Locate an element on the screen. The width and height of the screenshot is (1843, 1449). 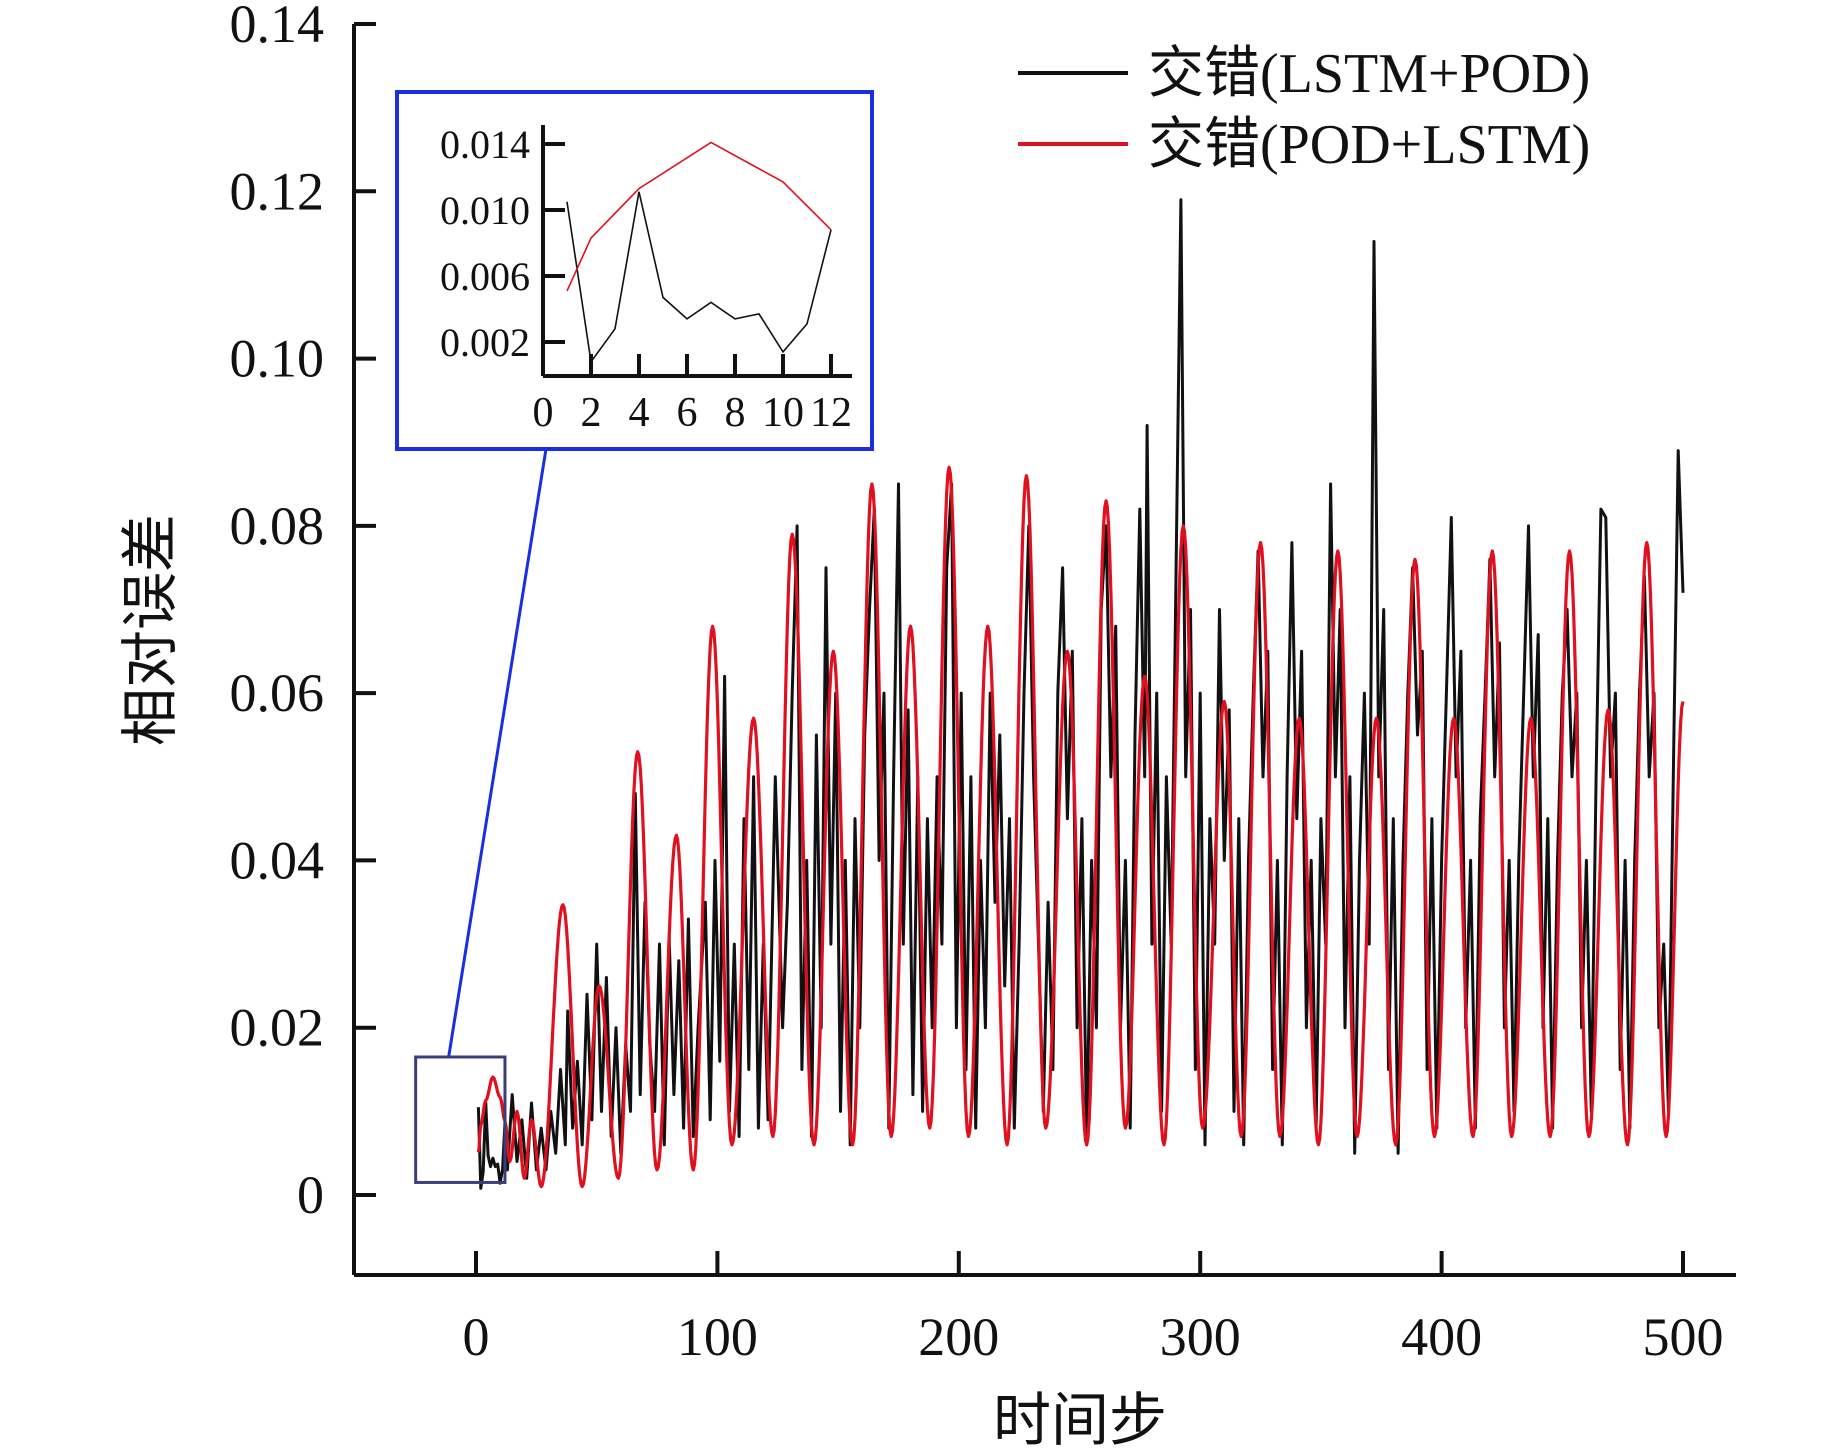
x-tick-label: 400 is located at coordinates (1441, 1337).